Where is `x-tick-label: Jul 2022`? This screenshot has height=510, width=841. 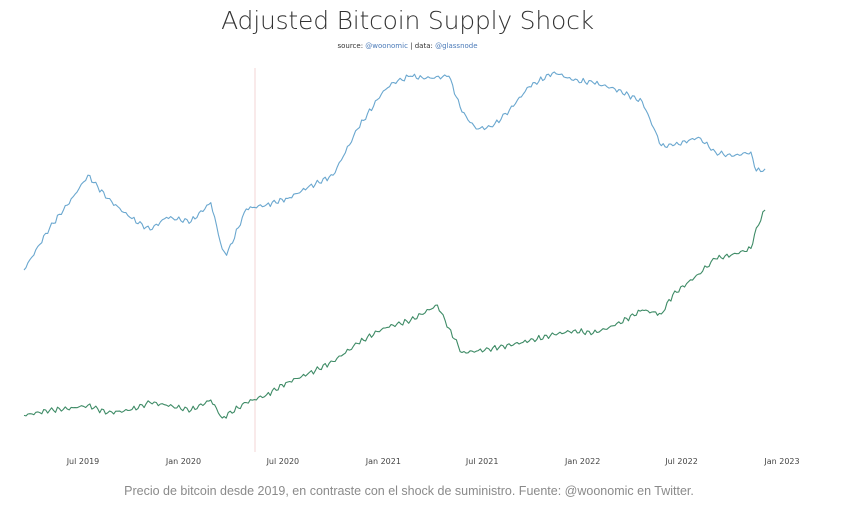
x-tick-label: Jul 2022 is located at coordinates (681, 461).